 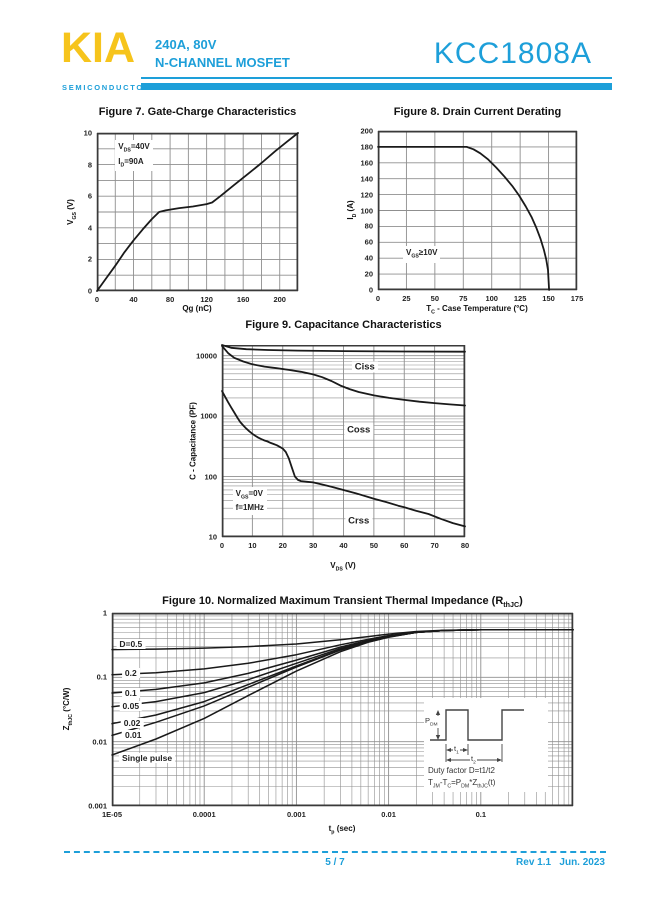 What do you see at coordinates (147, 757) in the screenshot?
I see `curve-label-single-pulse: Single pulse` at bounding box center [147, 757].